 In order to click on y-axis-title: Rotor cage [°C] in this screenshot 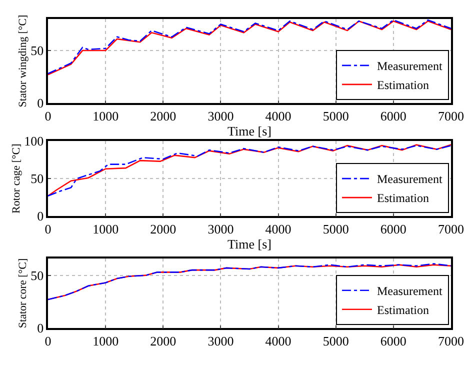, I will do `click(16, 179)`.